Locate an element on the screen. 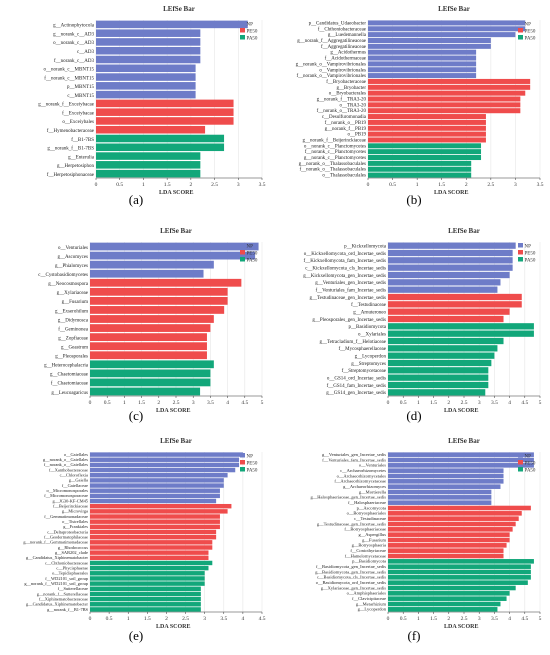 This screenshot has width=550, height=655. x-tick-label: 3 is located at coordinates (193, 403).